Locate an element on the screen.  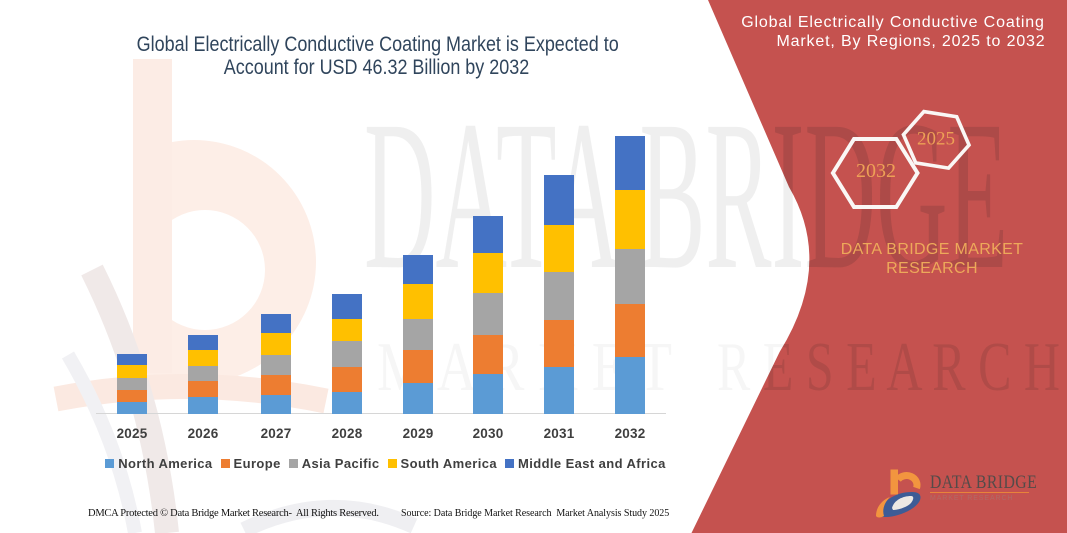
svg-text: 2025 is located at coordinates (936, 139).